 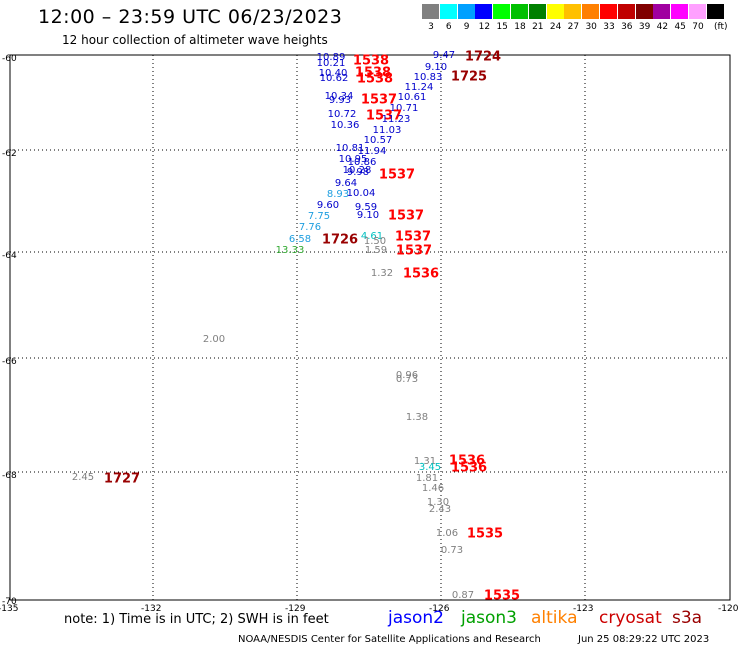 I want to click on wave-height-label: 0.87, so click(x=463, y=595).